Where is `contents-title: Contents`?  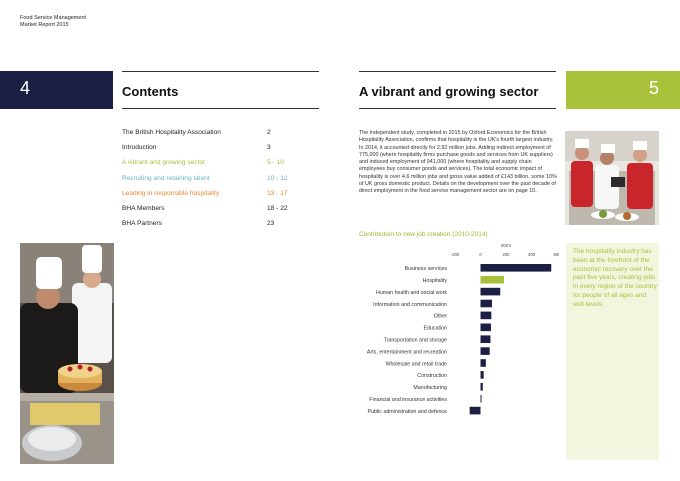
contents-title: Contents is located at coordinates (150, 91).